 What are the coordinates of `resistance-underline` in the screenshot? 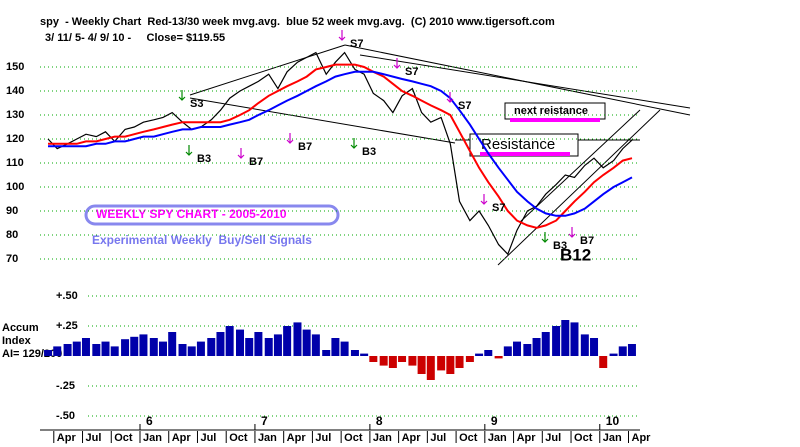 It's located at (525, 154).